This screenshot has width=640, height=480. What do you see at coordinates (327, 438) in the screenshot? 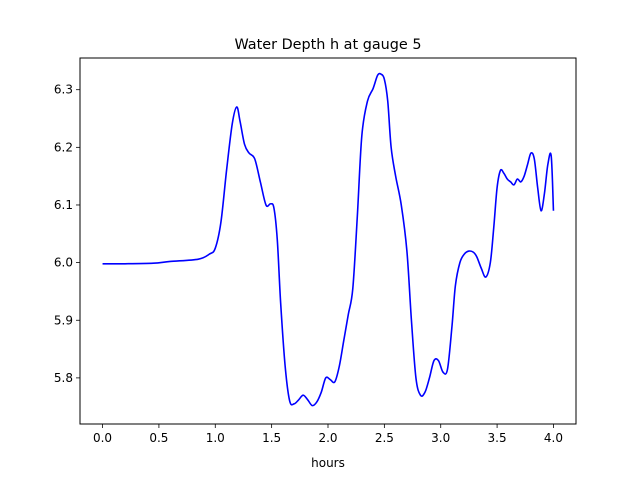
I see `x-tick-label: 2.0` at bounding box center [327, 438].